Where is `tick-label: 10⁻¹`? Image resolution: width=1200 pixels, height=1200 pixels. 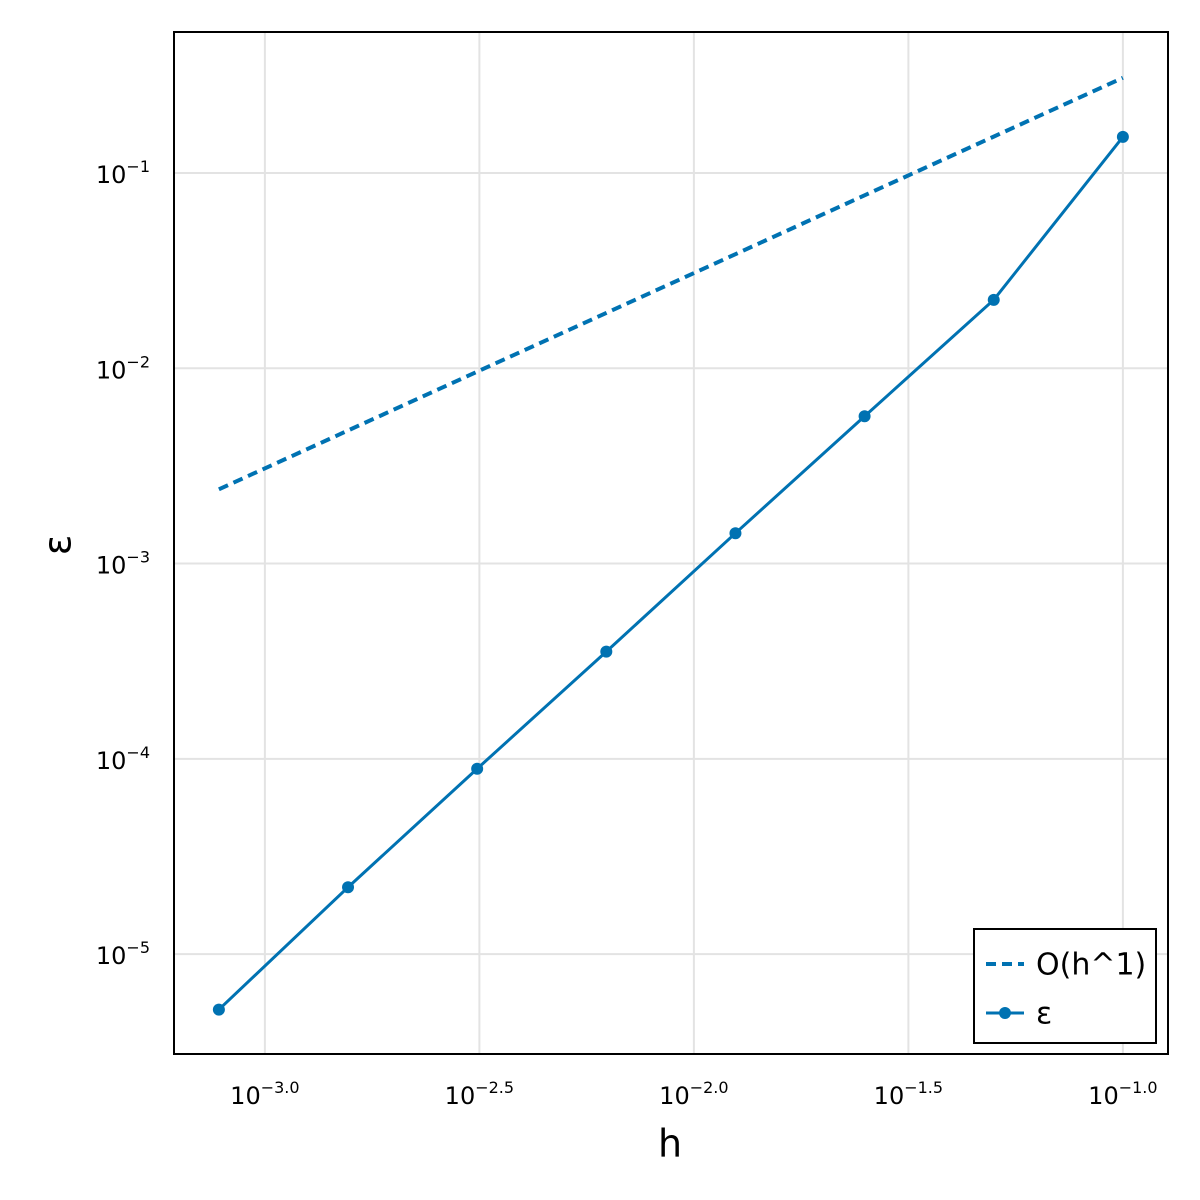 tick-label: 10⁻¹ is located at coordinates (123, 172).